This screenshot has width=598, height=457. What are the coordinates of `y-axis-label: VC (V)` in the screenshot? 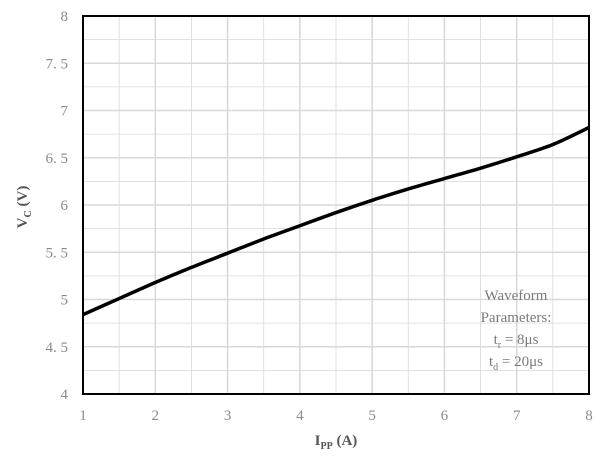 It's located at (24, 207).